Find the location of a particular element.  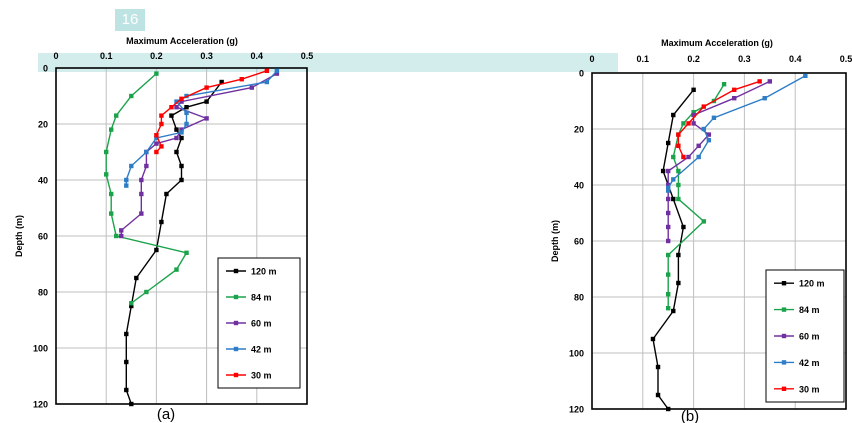

y-tick-label: 80 is located at coordinates (579, 298).